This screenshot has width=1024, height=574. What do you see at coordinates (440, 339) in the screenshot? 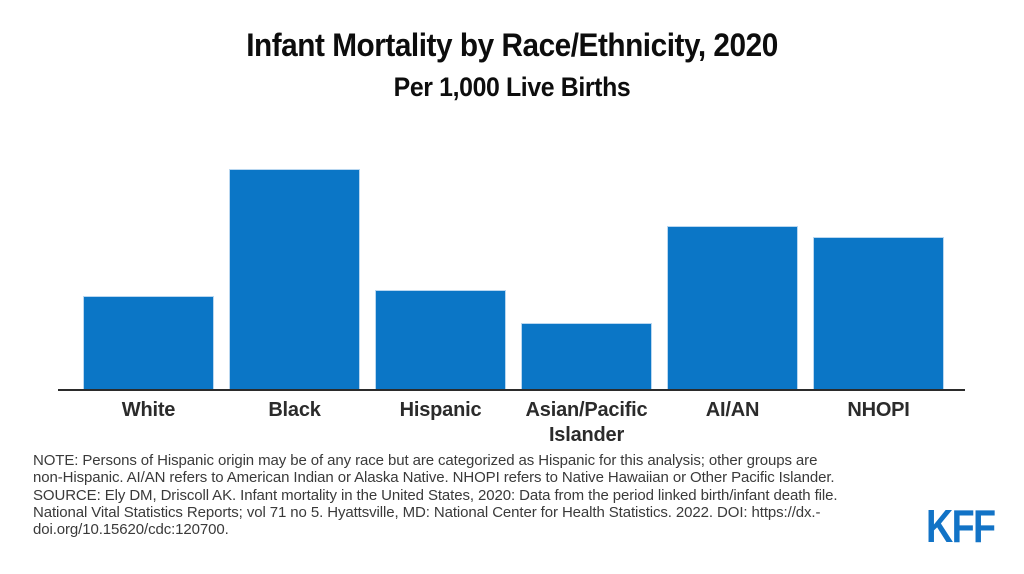
I see `bar-hispanic` at bounding box center [440, 339].